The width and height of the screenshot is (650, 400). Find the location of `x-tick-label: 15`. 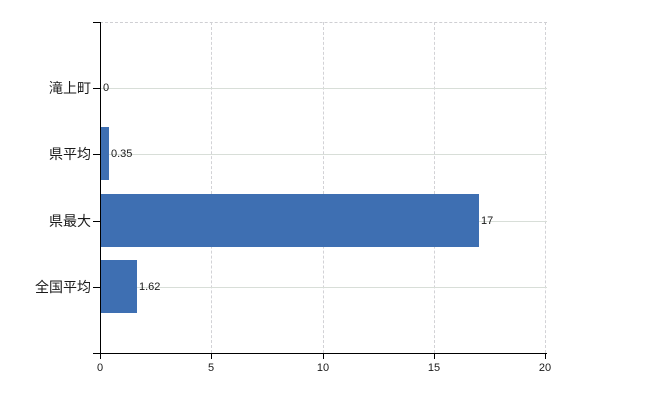

x-tick-label: 15 is located at coordinates (434, 368).